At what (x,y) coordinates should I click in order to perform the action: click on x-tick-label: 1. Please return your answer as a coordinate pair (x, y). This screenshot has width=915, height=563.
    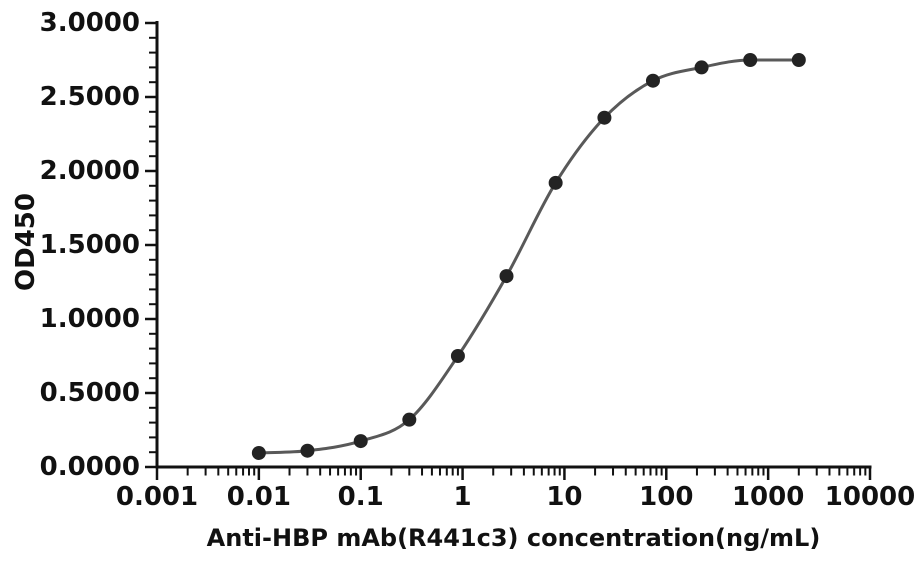
    Looking at the image, I should click on (463, 497).